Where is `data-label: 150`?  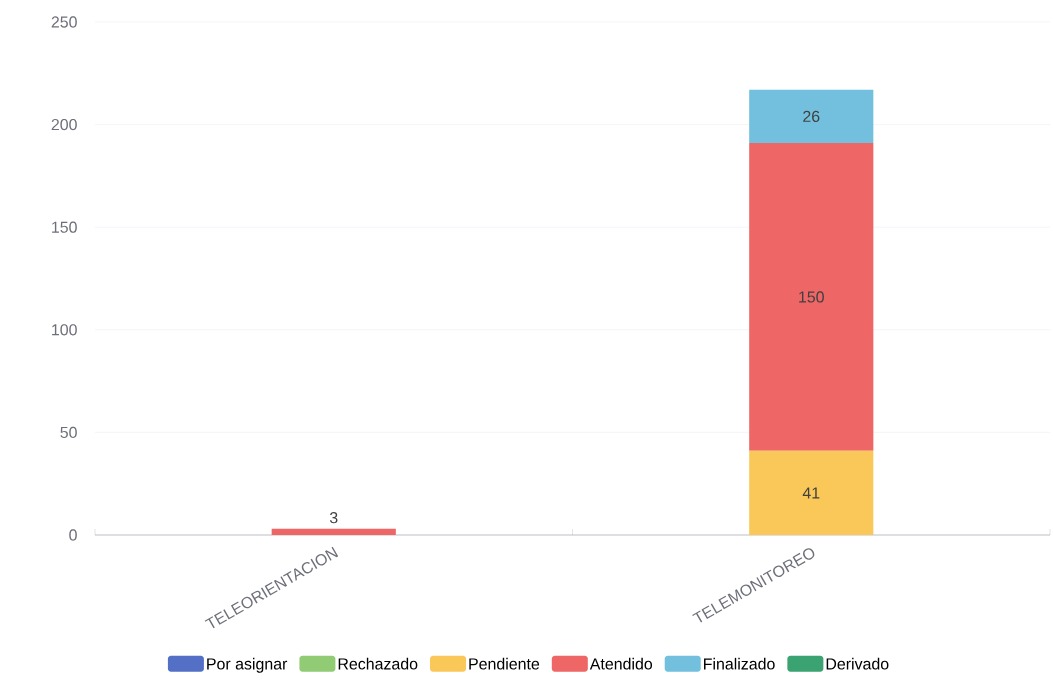
data-label: 150 is located at coordinates (811, 297).